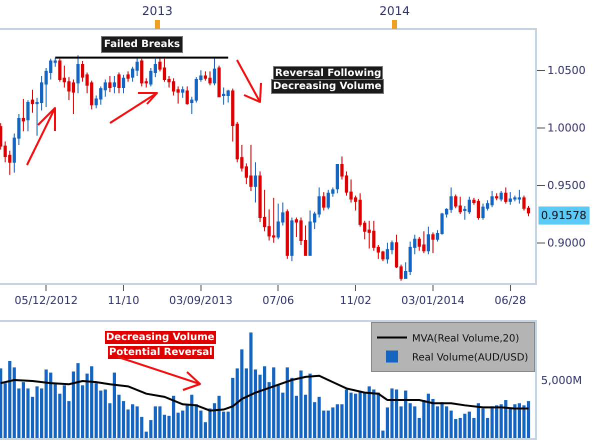  I want to click on y-tick-label: 1.0000, so click(566, 128).